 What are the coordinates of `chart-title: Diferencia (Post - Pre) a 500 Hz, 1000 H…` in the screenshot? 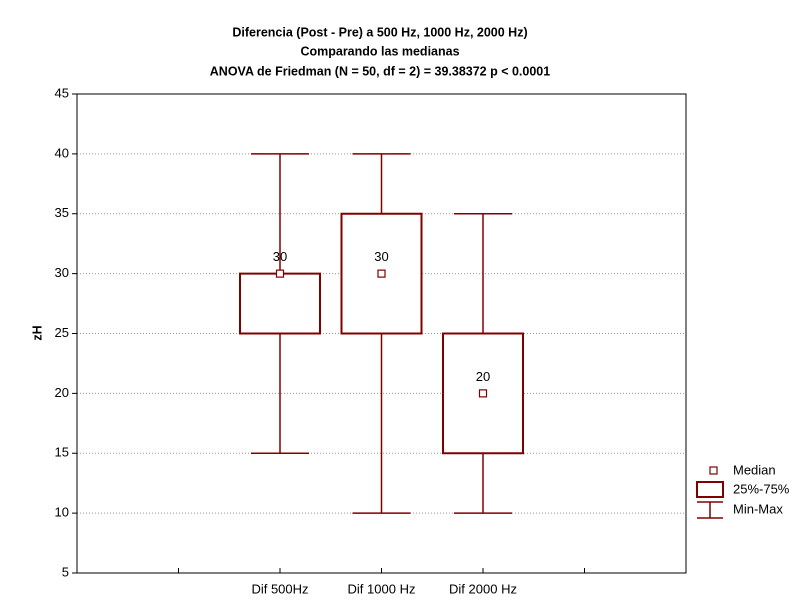 It's located at (379, 32).